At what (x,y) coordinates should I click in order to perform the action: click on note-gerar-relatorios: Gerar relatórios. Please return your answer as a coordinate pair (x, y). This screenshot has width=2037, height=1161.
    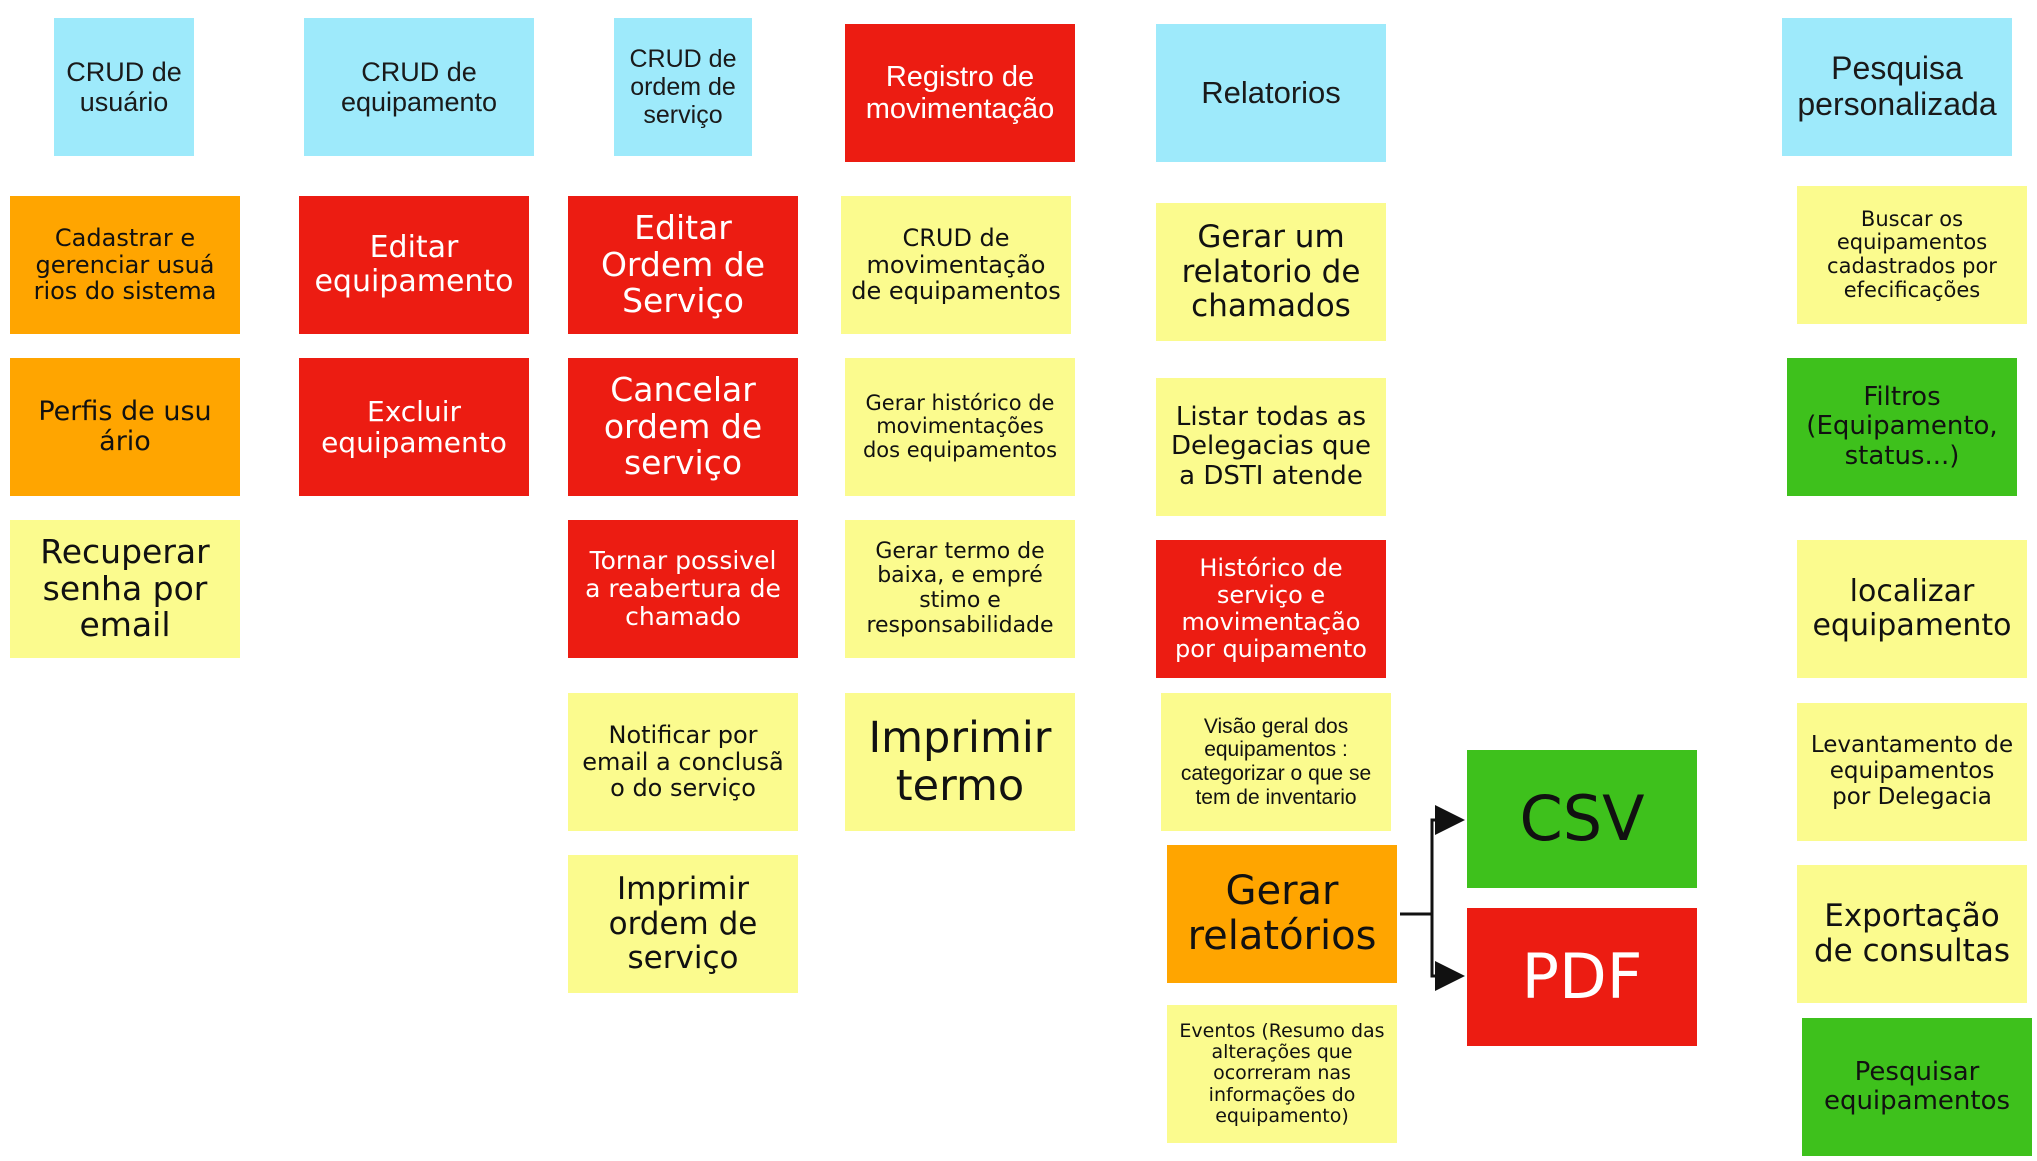
    Looking at the image, I should click on (1282, 914).